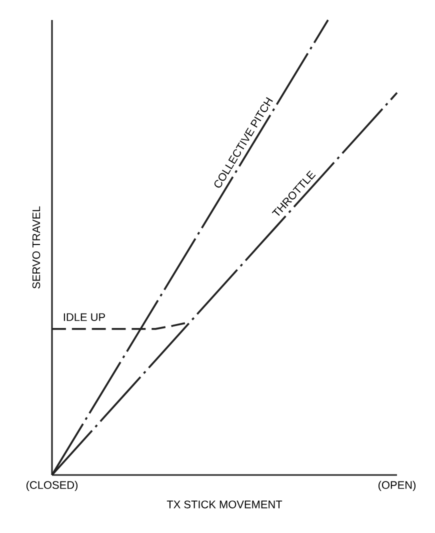 This screenshot has width=435, height=533. What do you see at coordinates (84, 317) in the screenshot?
I see `series-label: IDLE UP` at bounding box center [84, 317].